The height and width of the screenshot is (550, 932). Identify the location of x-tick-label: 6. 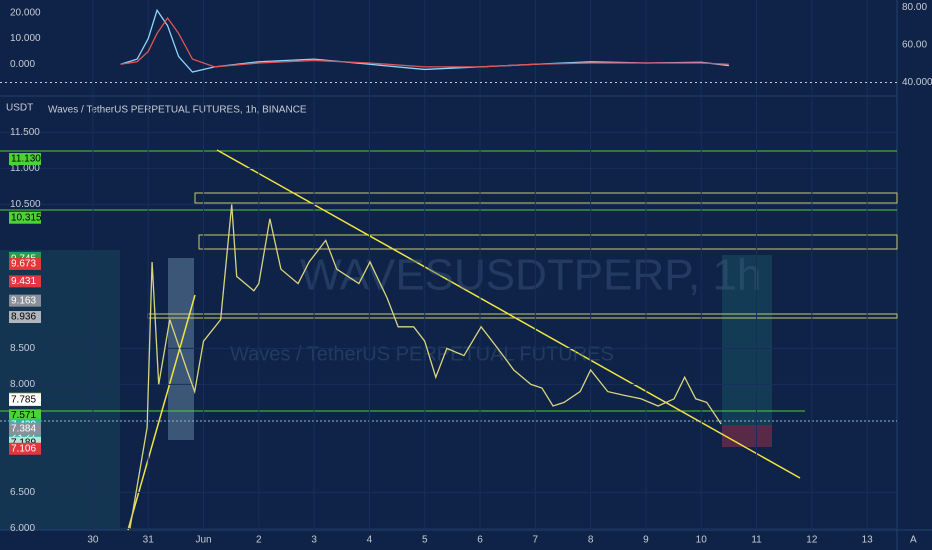
(480, 540).